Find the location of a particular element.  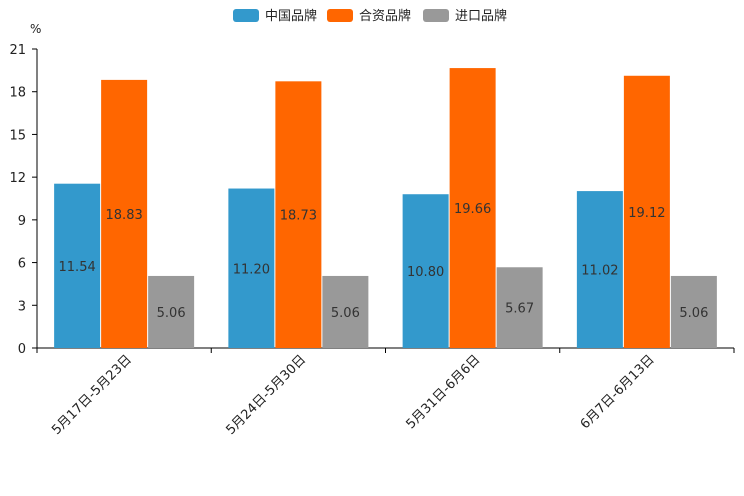

y-tick-label: 21 is located at coordinates (17, 50).